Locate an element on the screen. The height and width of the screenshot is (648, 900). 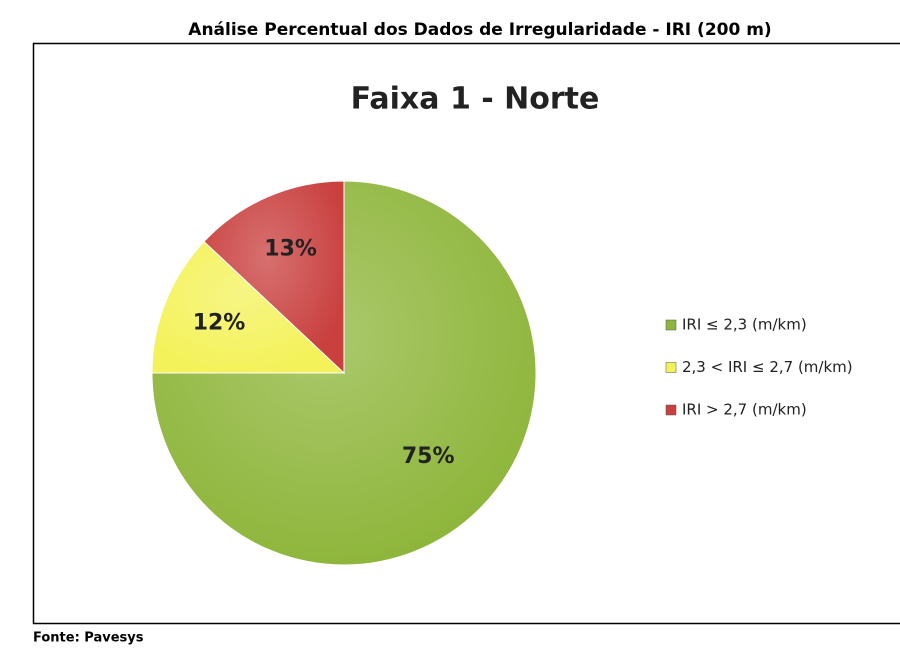
source: Fonte: Pavesys is located at coordinates (88, 638).